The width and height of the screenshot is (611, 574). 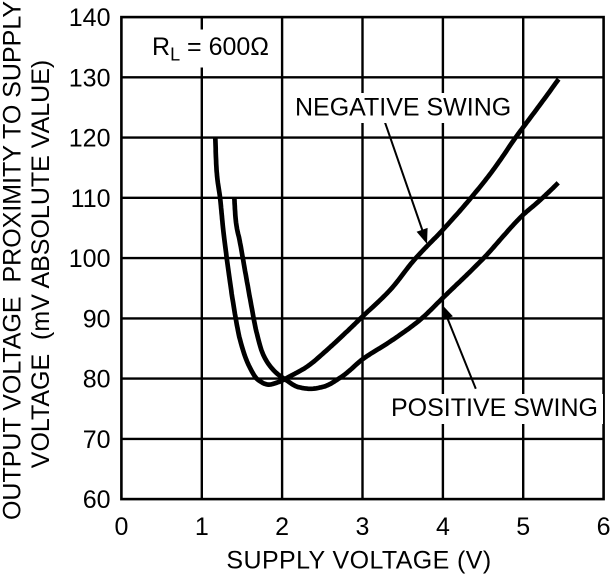 I want to click on svg-text: 60, so click(x=97, y=500).